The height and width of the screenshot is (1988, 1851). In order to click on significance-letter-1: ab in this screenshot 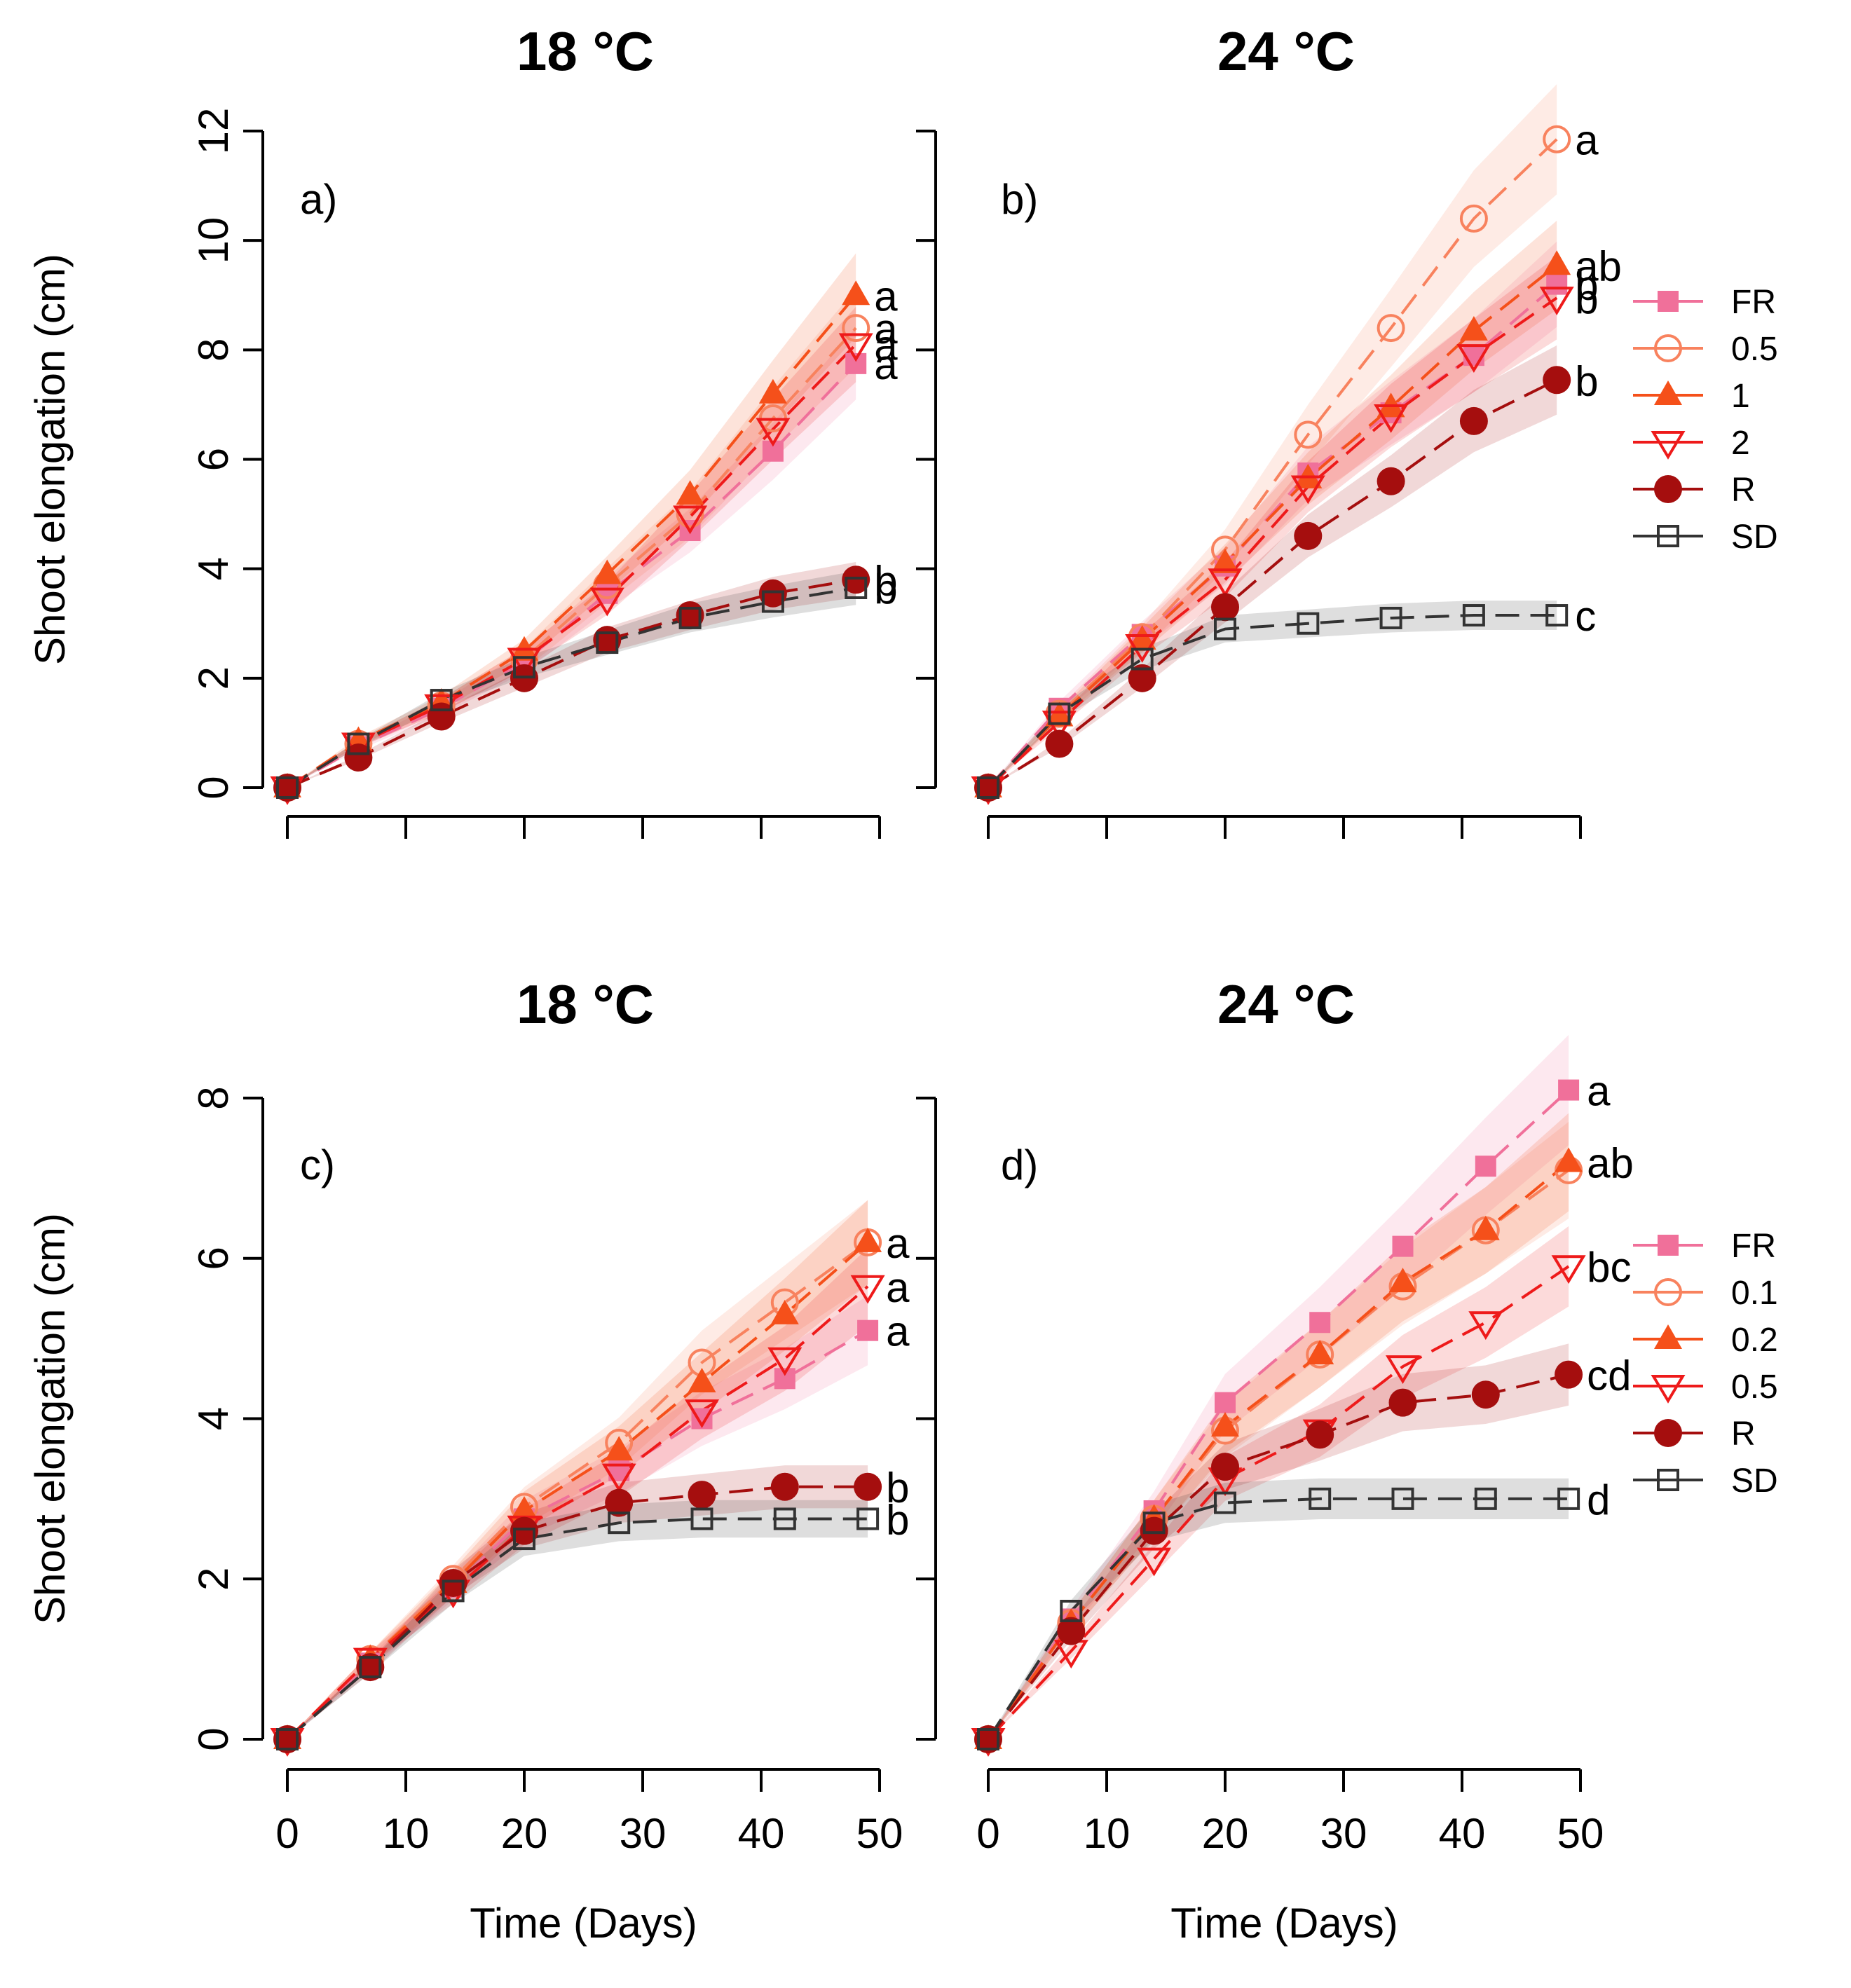, I will do `click(1598, 265)`.